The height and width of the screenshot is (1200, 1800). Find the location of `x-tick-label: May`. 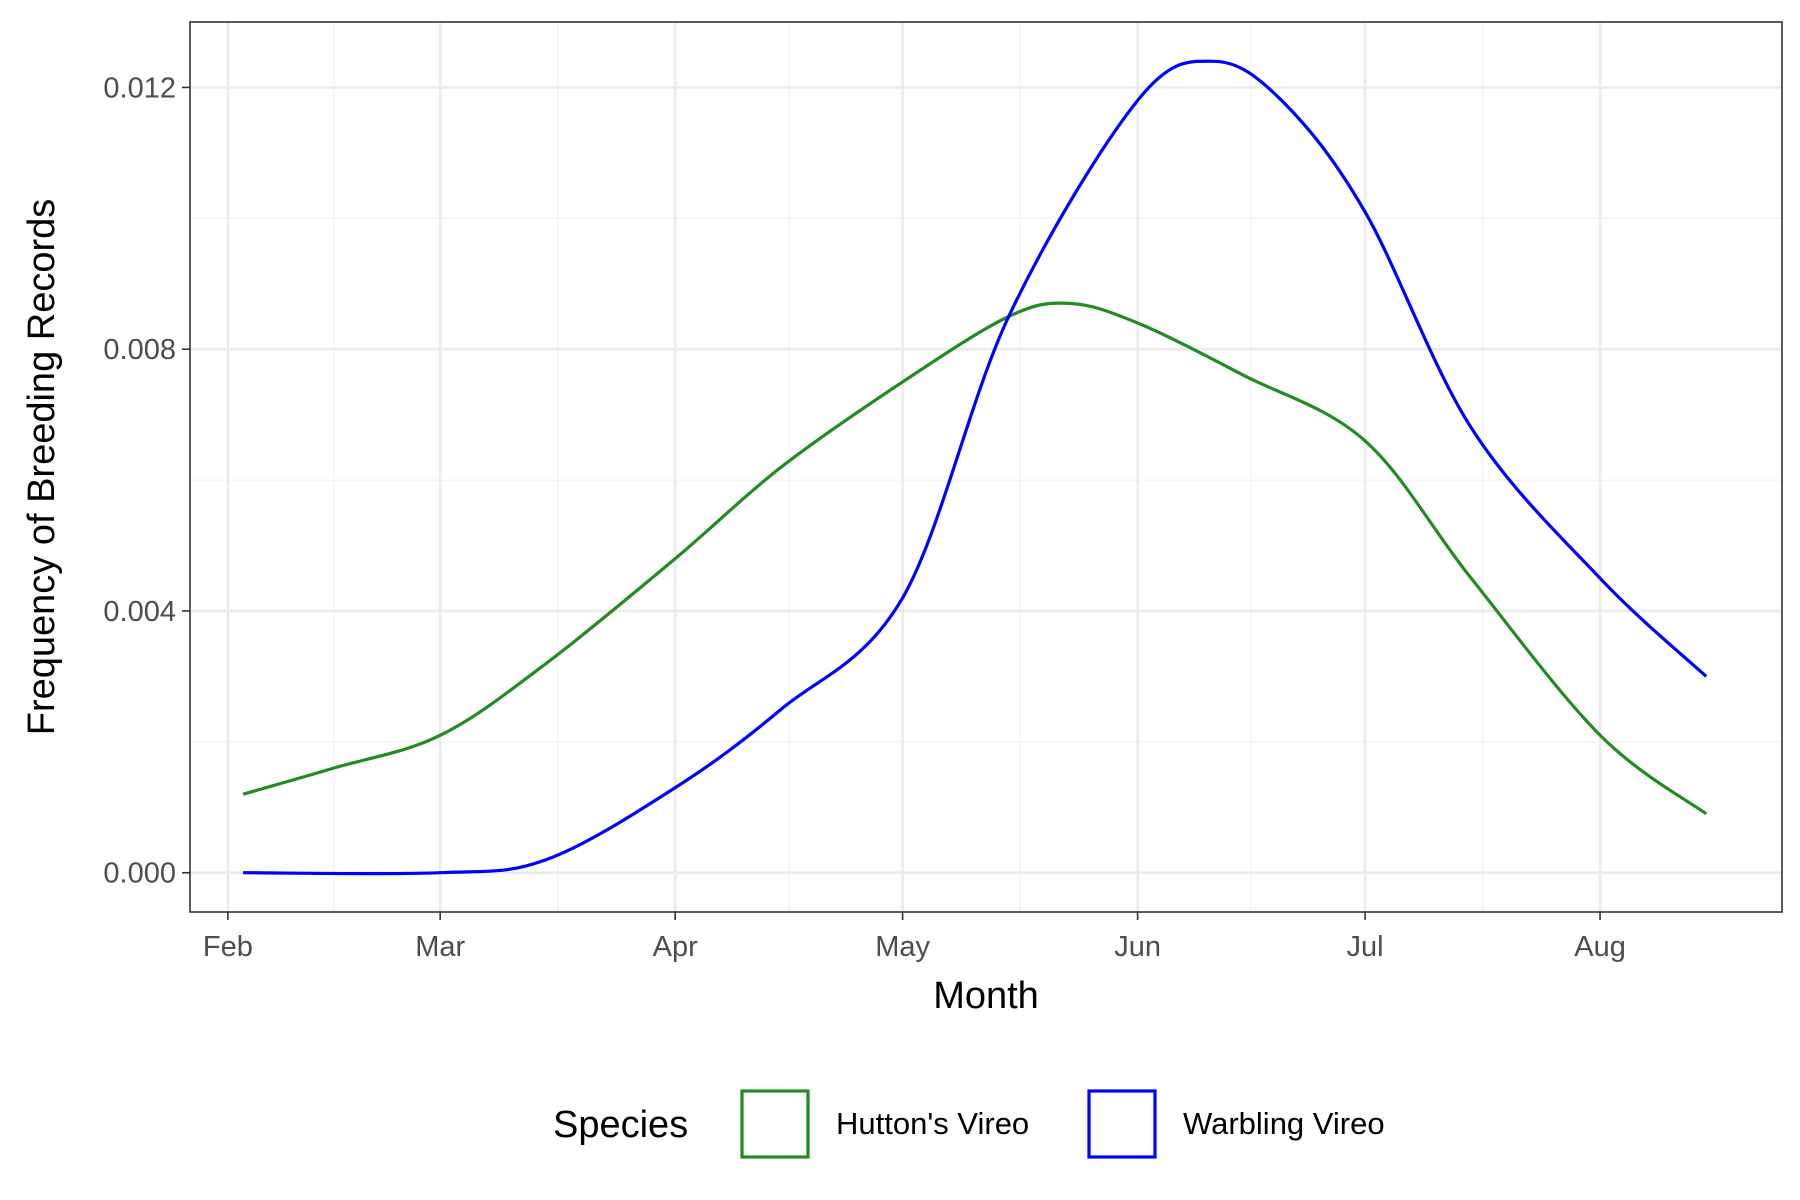

x-tick-label: May is located at coordinates (902, 947).